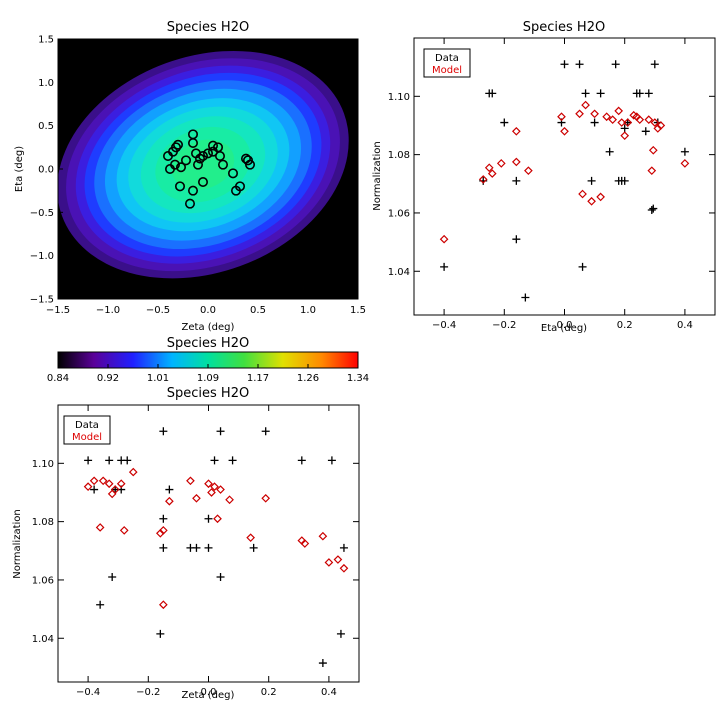 This screenshot has width=720, height=720. Describe the element at coordinates (203, 164) in the screenshot. I see `map-field` at that location.